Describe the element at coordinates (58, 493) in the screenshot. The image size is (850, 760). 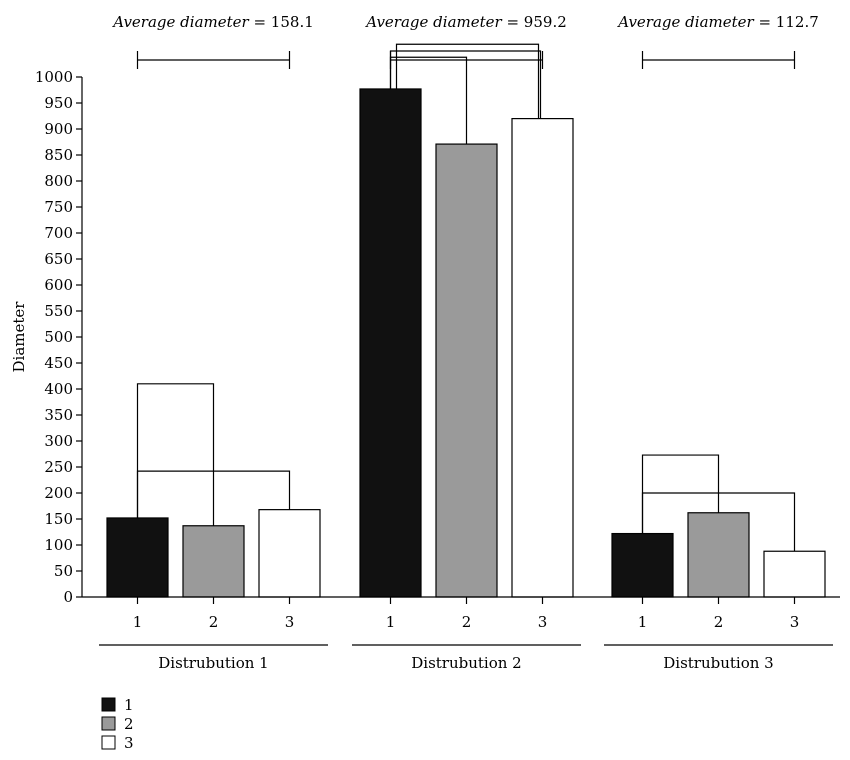
I see `y-tick-label: 200` at that location.